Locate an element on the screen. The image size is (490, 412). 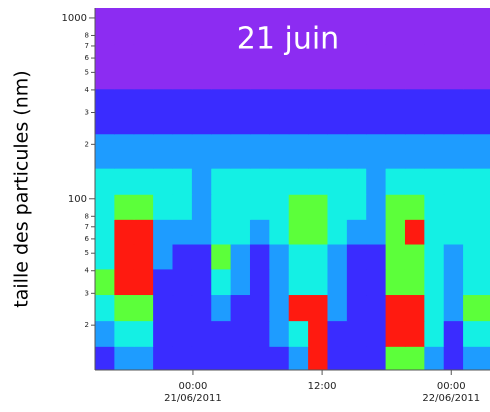
y-tick-label: 2 is located at coordinates (87, 144).